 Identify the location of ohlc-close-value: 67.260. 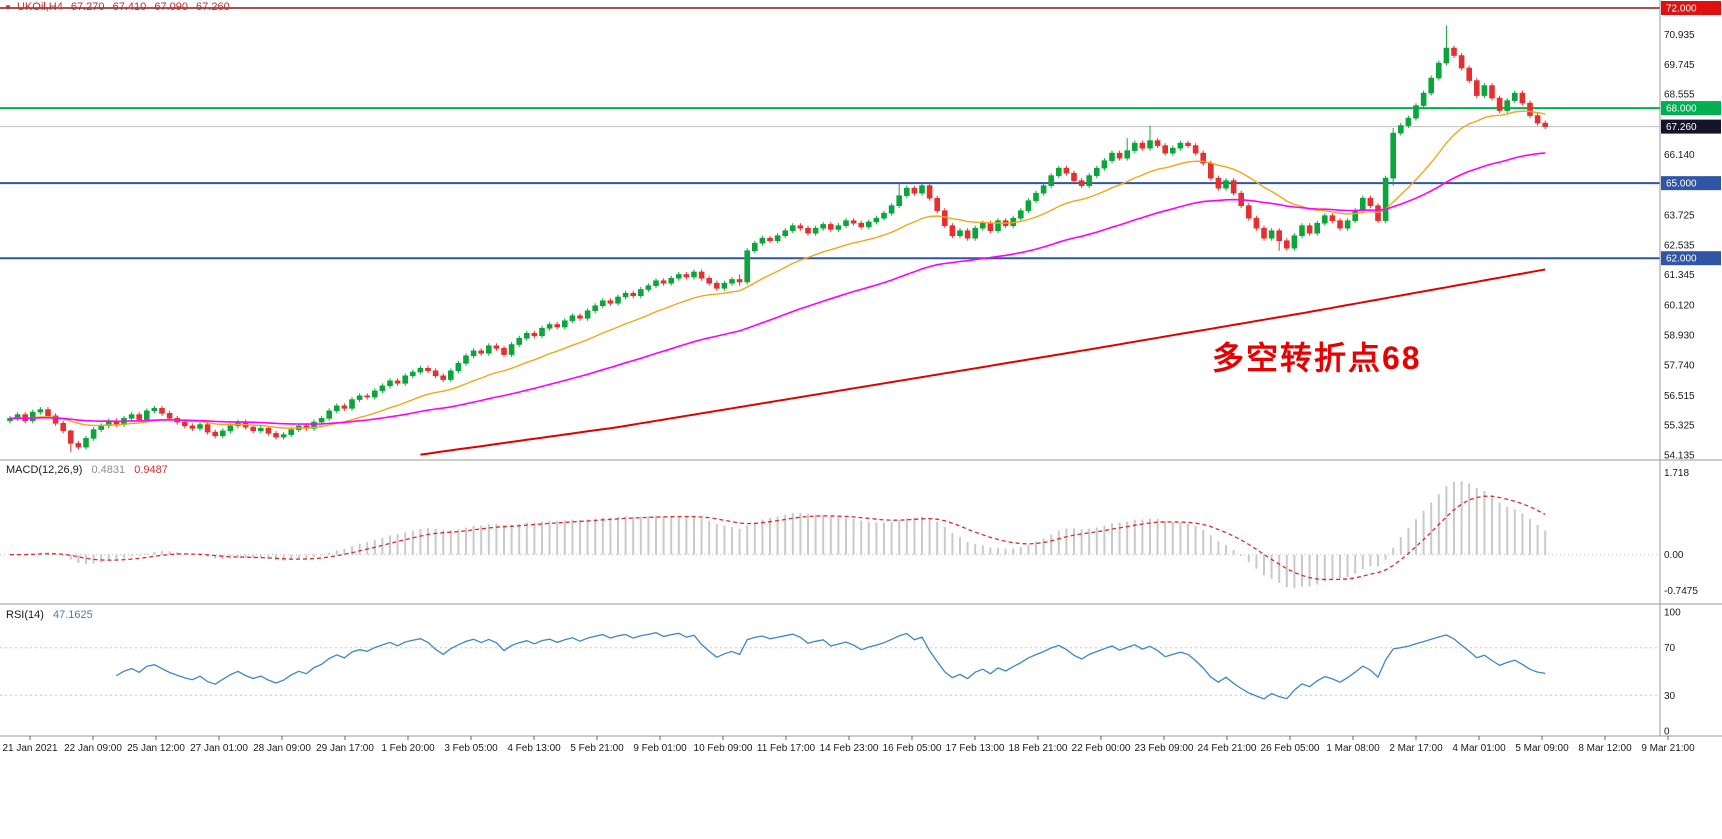
(213, 7).